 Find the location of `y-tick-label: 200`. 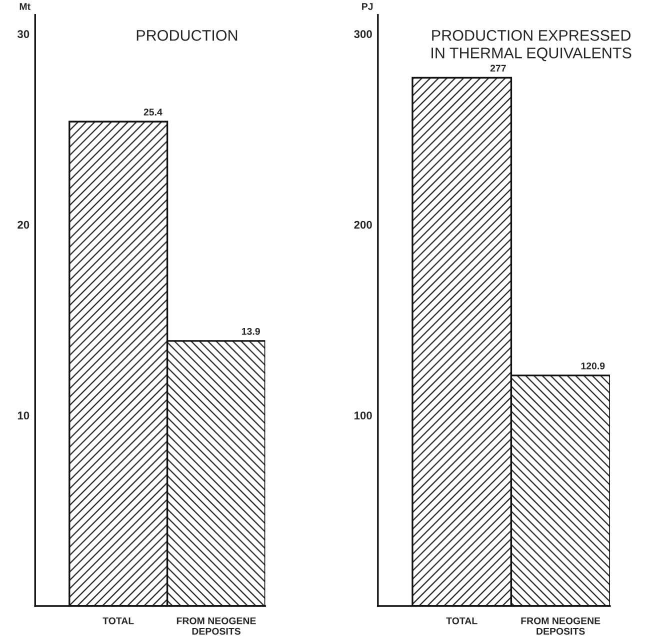

y-tick-label: 200 is located at coordinates (363, 224).